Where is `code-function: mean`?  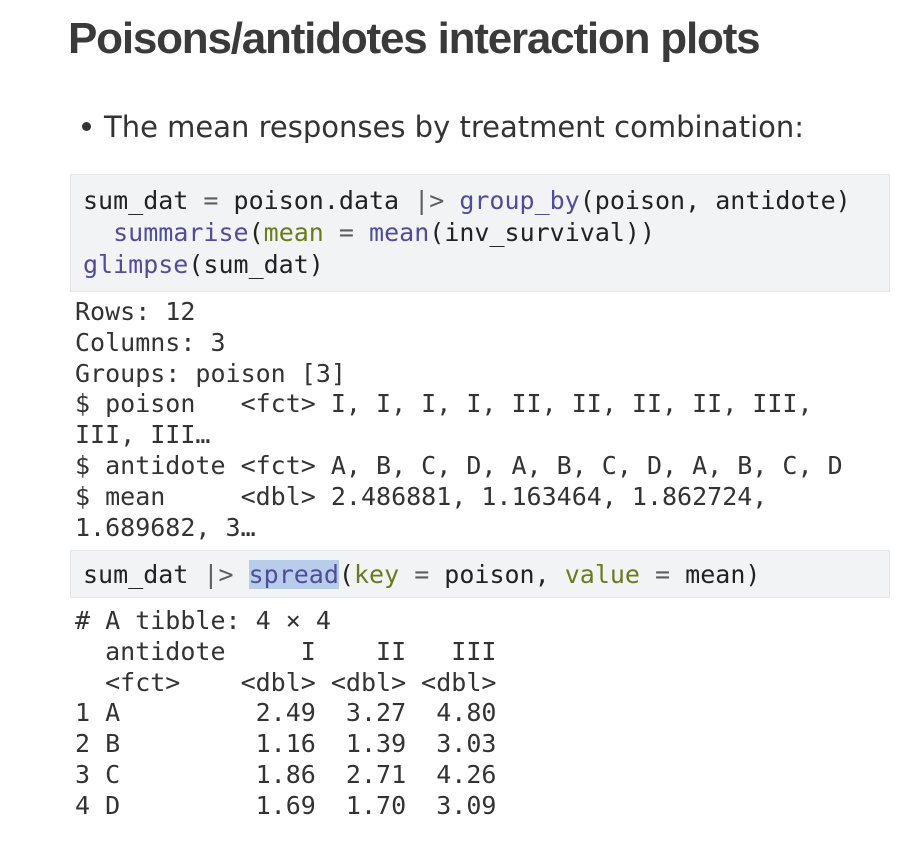
code-function: mean is located at coordinates (399, 232).